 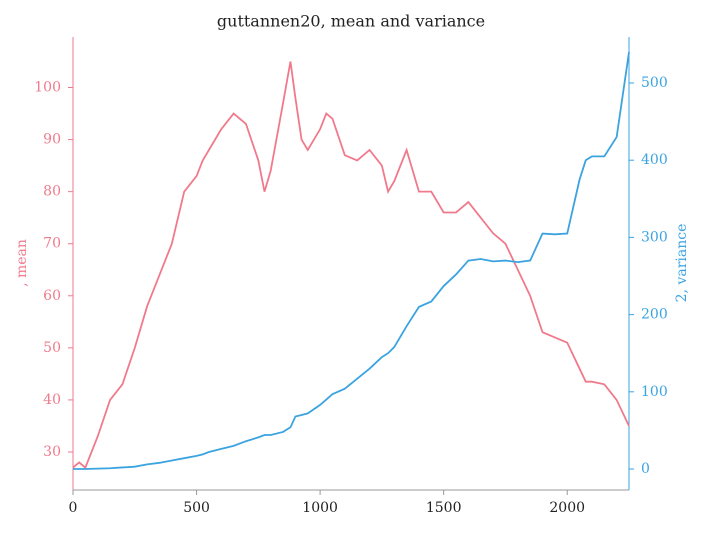 I want to click on y-tick-label: 100, so click(x=47, y=88).